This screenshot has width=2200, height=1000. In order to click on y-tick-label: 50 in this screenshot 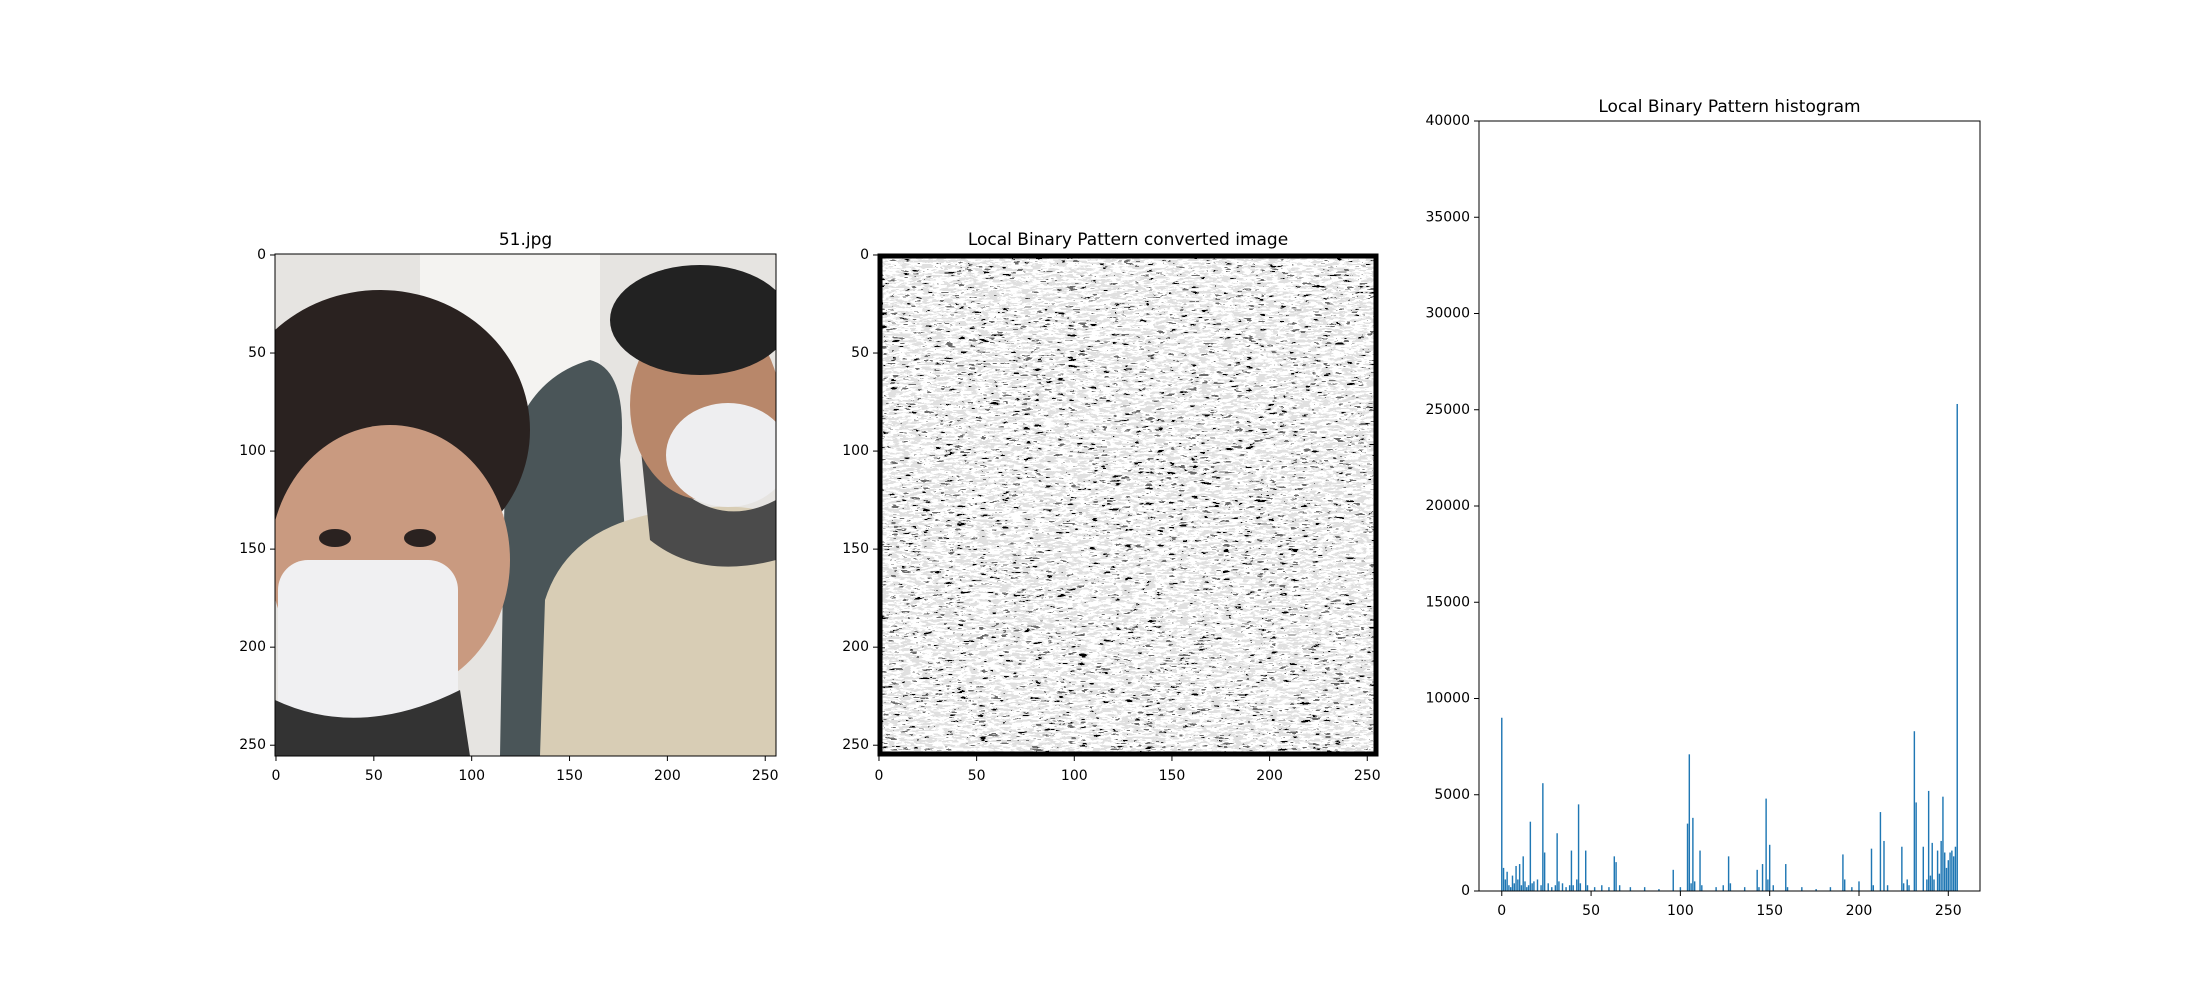, I will do `click(860, 353)`.